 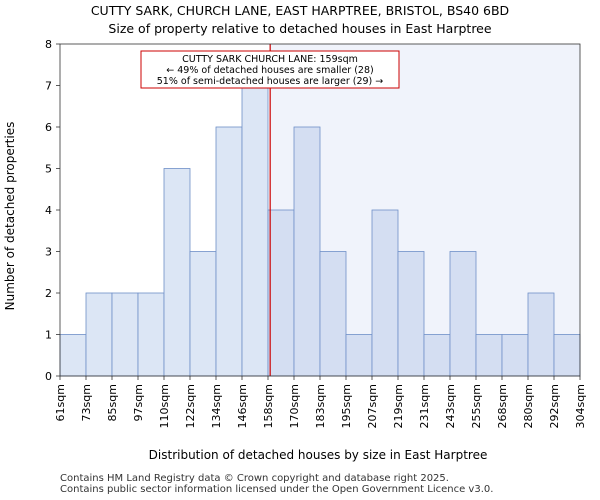 I want to click on y-tick-label: 7, so click(x=48, y=86).